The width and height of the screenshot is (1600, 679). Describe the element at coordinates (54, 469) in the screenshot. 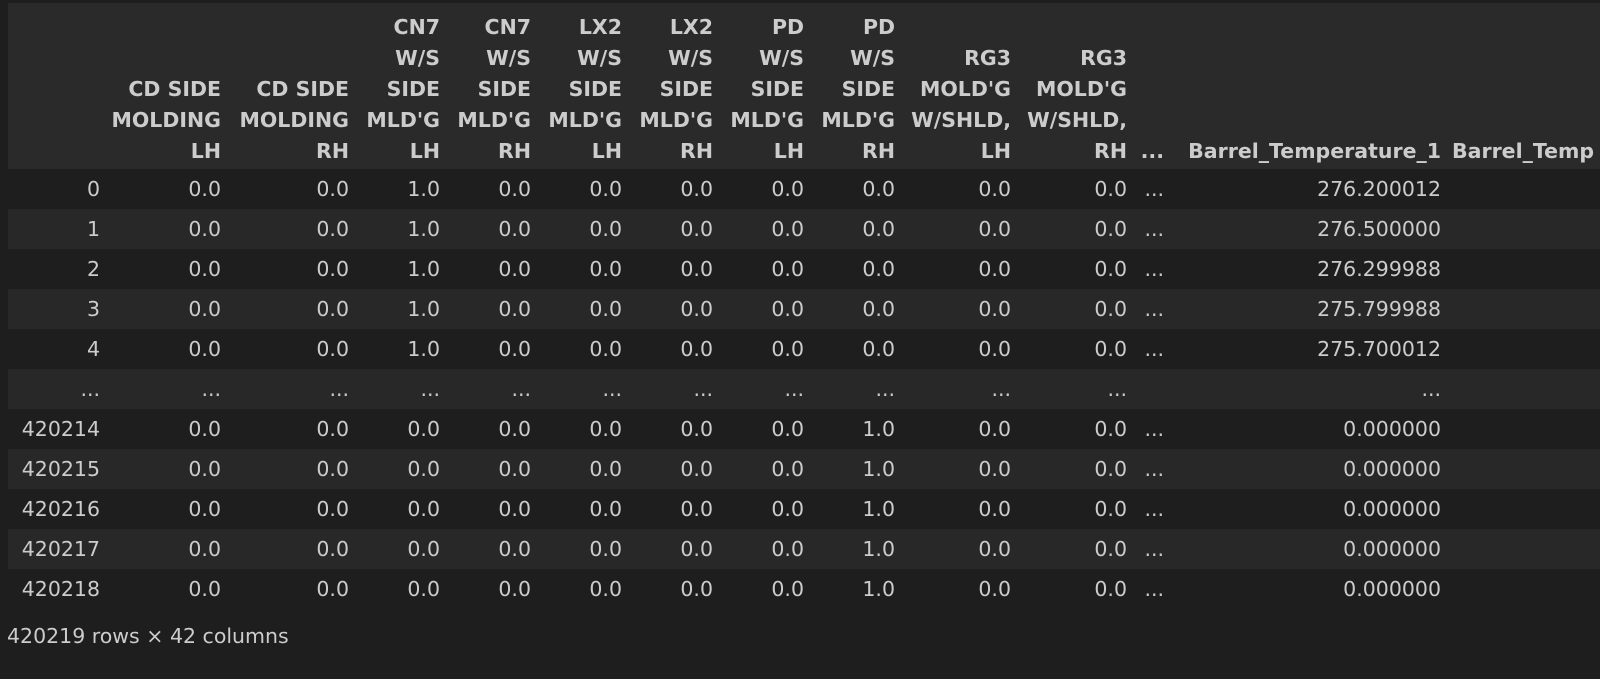

I see `row-index: 420215` at that location.